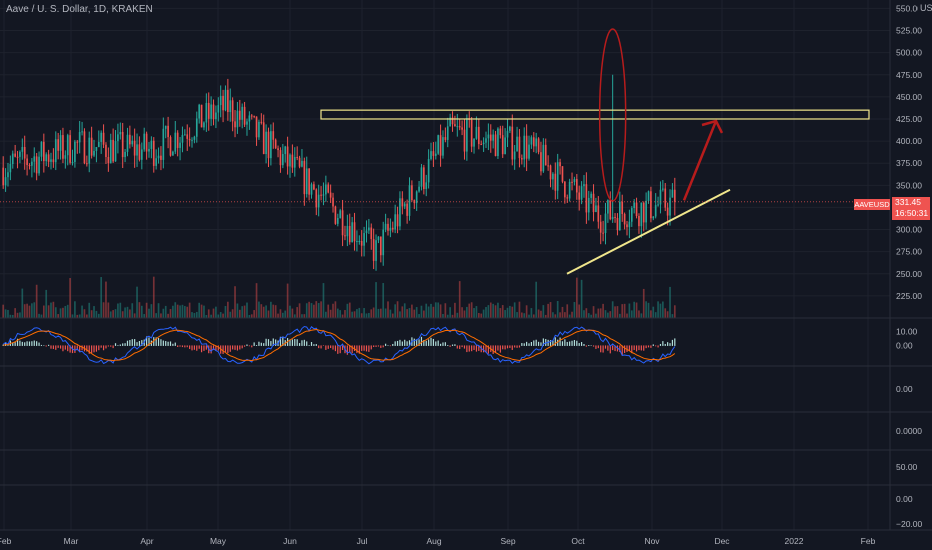 The image size is (932, 550). Describe the element at coordinates (925, 8) in the screenshot. I see `currency-label: USD` at that location.